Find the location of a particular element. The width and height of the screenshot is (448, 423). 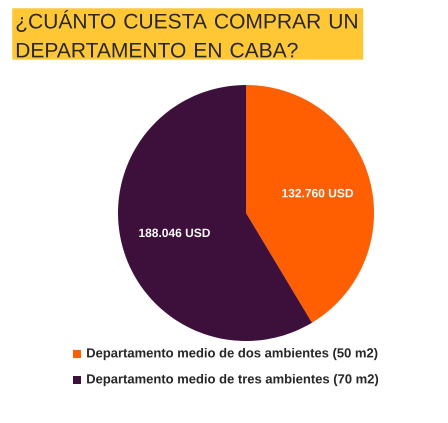

legend-label: Departamento medio de tres ambientes (70 m2) is located at coordinates (232, 380).